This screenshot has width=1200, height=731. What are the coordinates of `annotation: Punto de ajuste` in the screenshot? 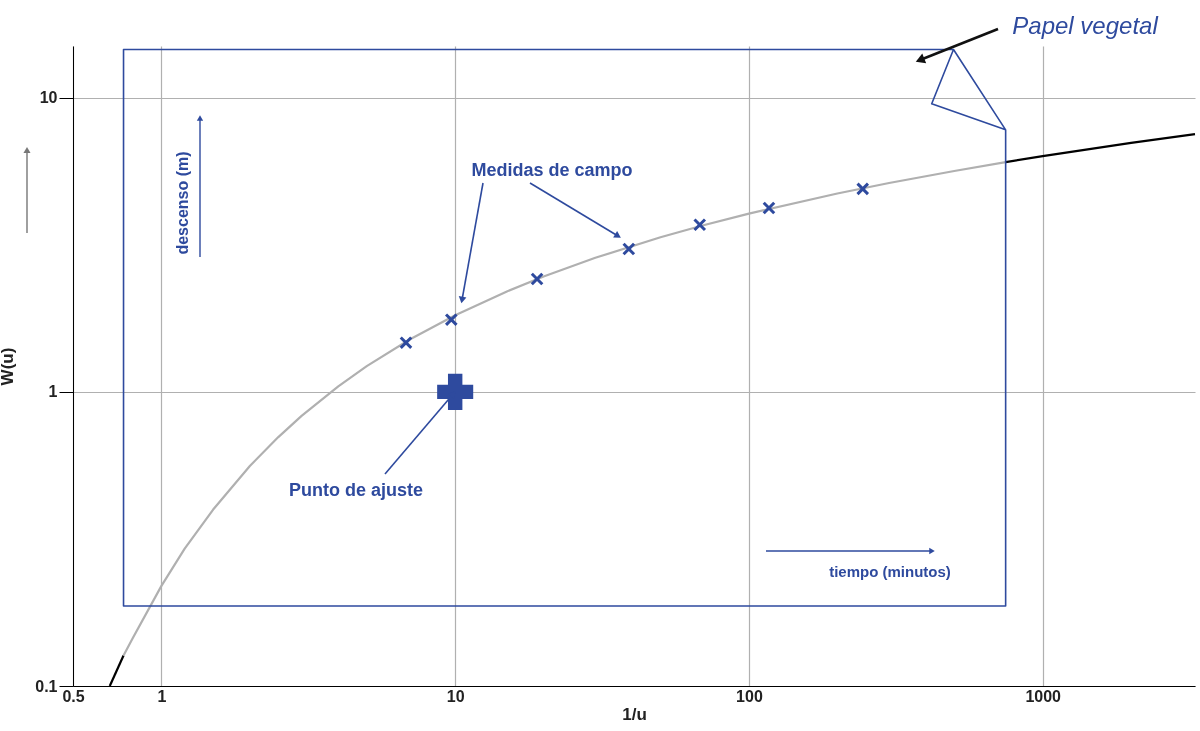 It's located at (356, 490).